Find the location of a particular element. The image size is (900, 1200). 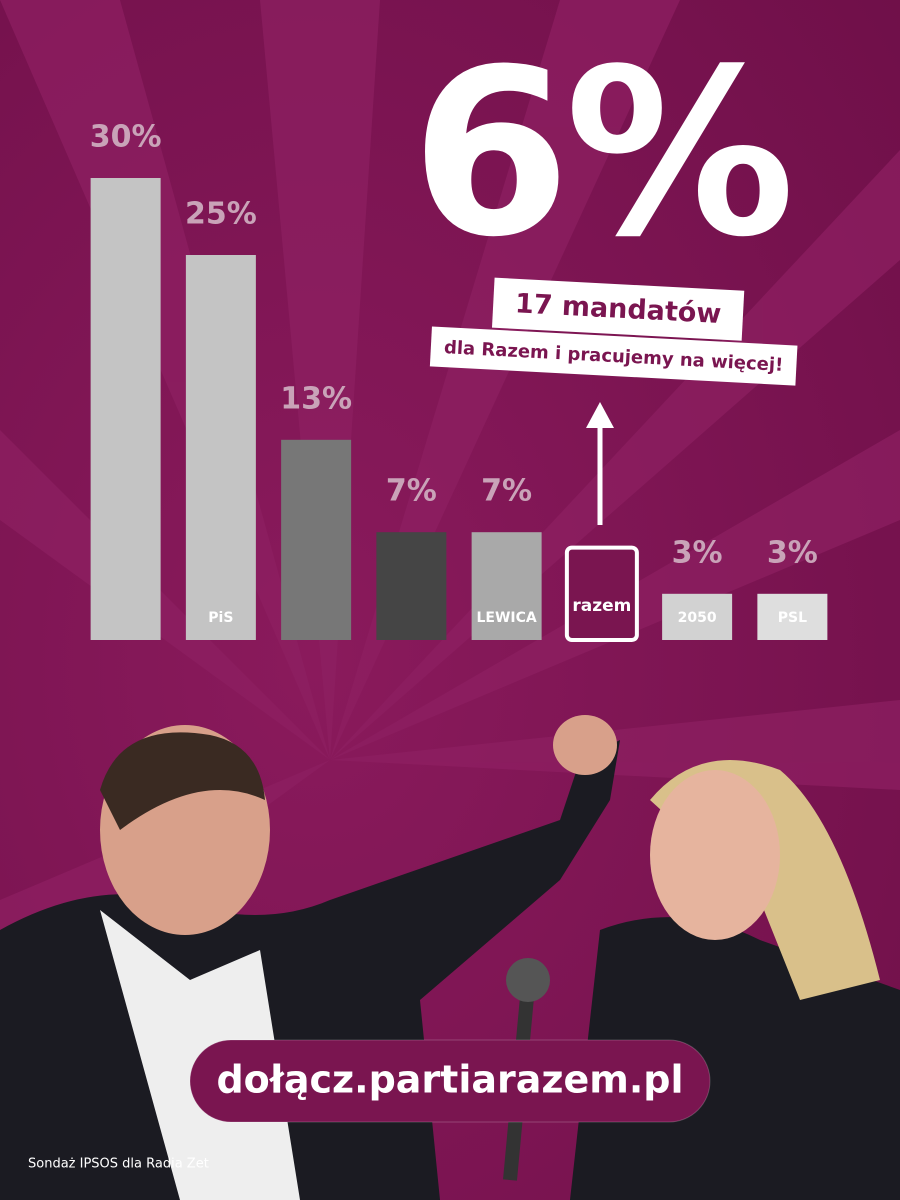

category-label: PSL is located at coordinates (792, 618).